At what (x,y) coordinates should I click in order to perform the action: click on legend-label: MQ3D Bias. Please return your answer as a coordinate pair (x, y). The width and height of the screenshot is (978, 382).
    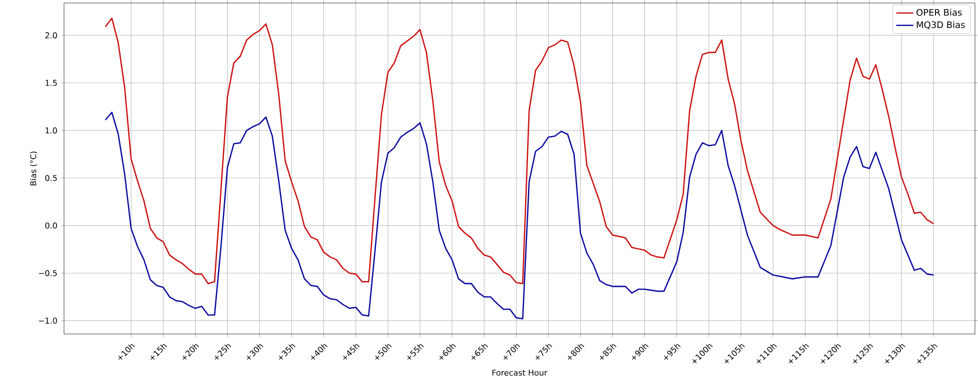
    Looking at the image, I should click on (940, 25).